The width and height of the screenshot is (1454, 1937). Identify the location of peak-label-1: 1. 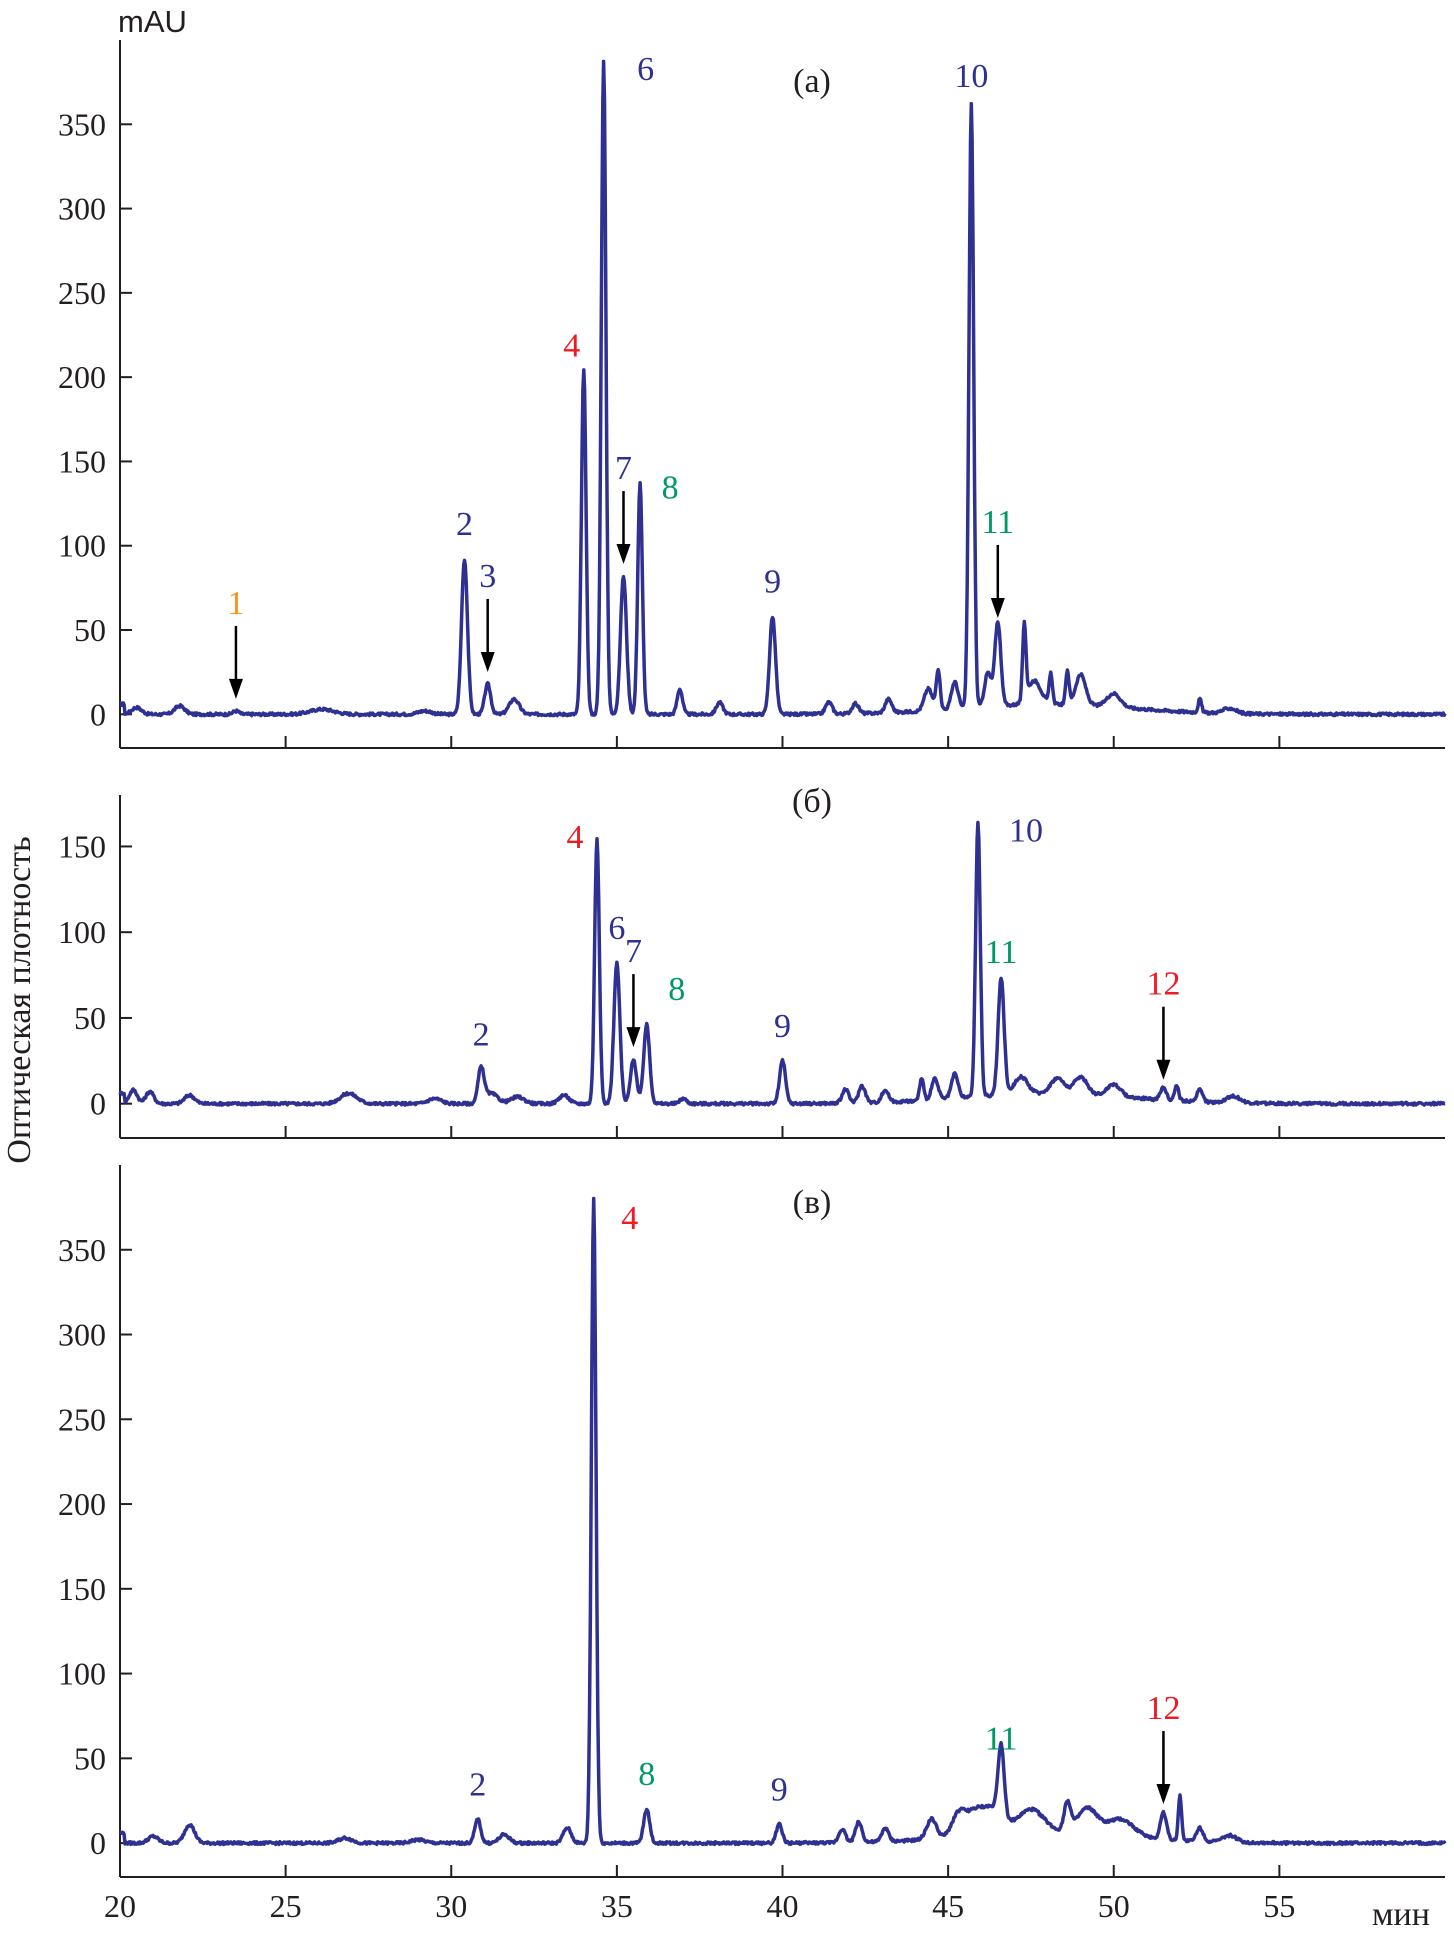
(235, 603).